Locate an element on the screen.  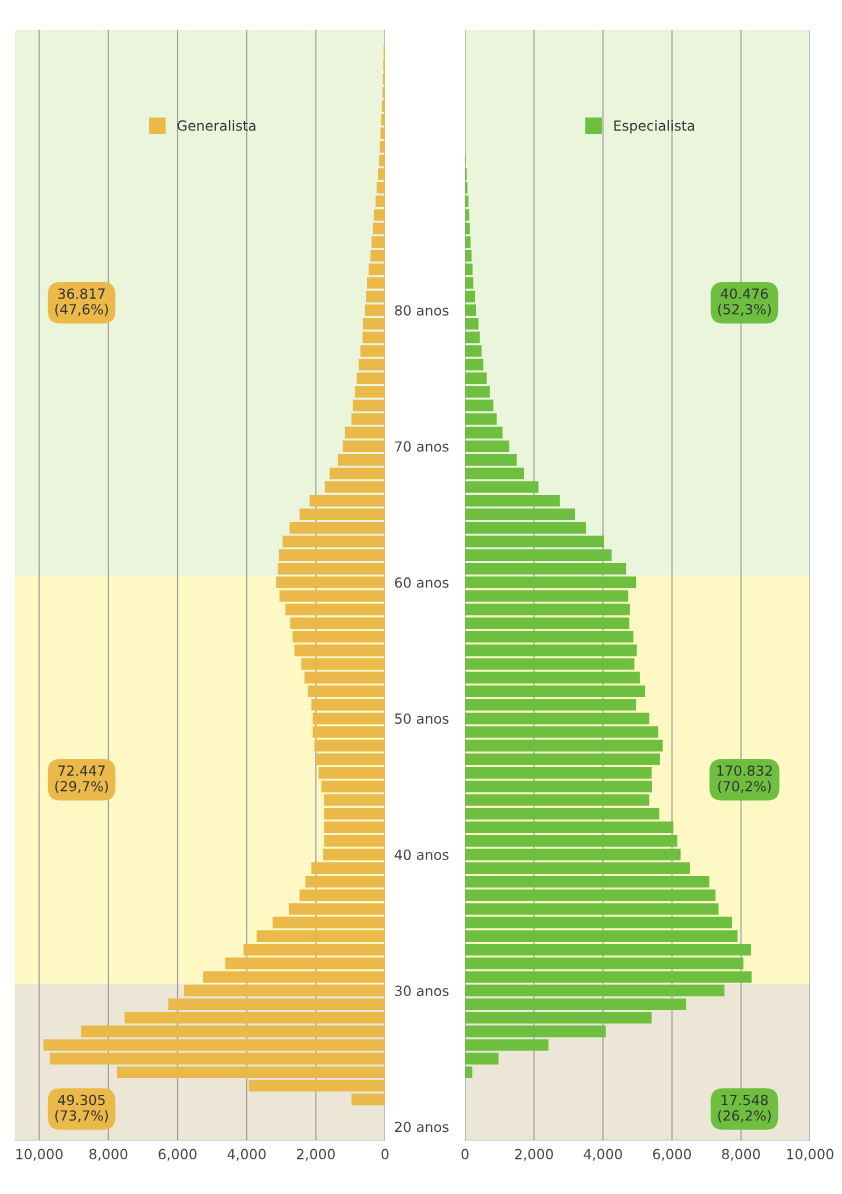
y-tick-label: 20 anos is located at coordinates (422, 1127).